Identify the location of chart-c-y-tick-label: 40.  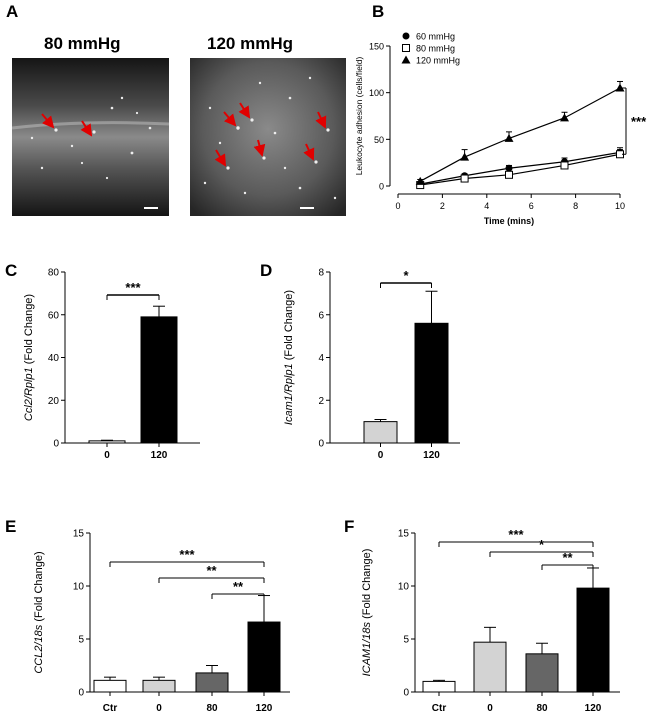
(54, 358).